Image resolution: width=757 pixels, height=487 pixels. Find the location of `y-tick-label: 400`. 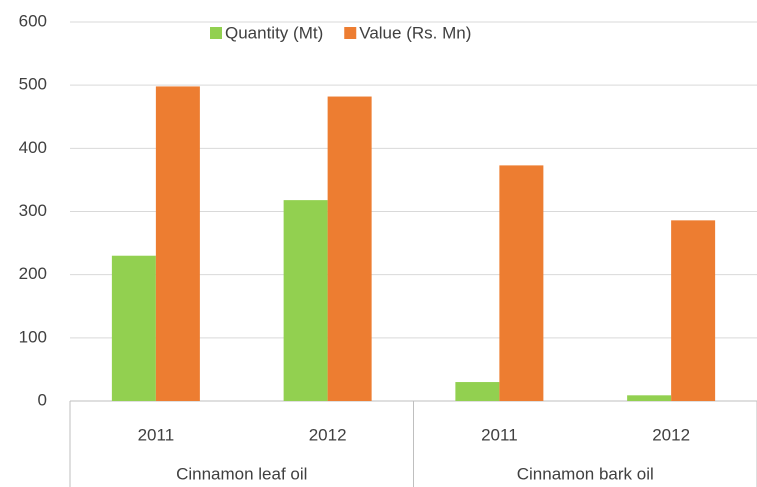

y-tick-label: 400 is located at coordinates (33, 147).